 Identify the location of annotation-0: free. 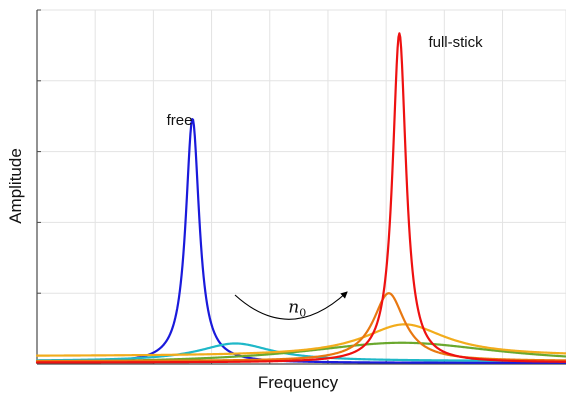
(180, 120).